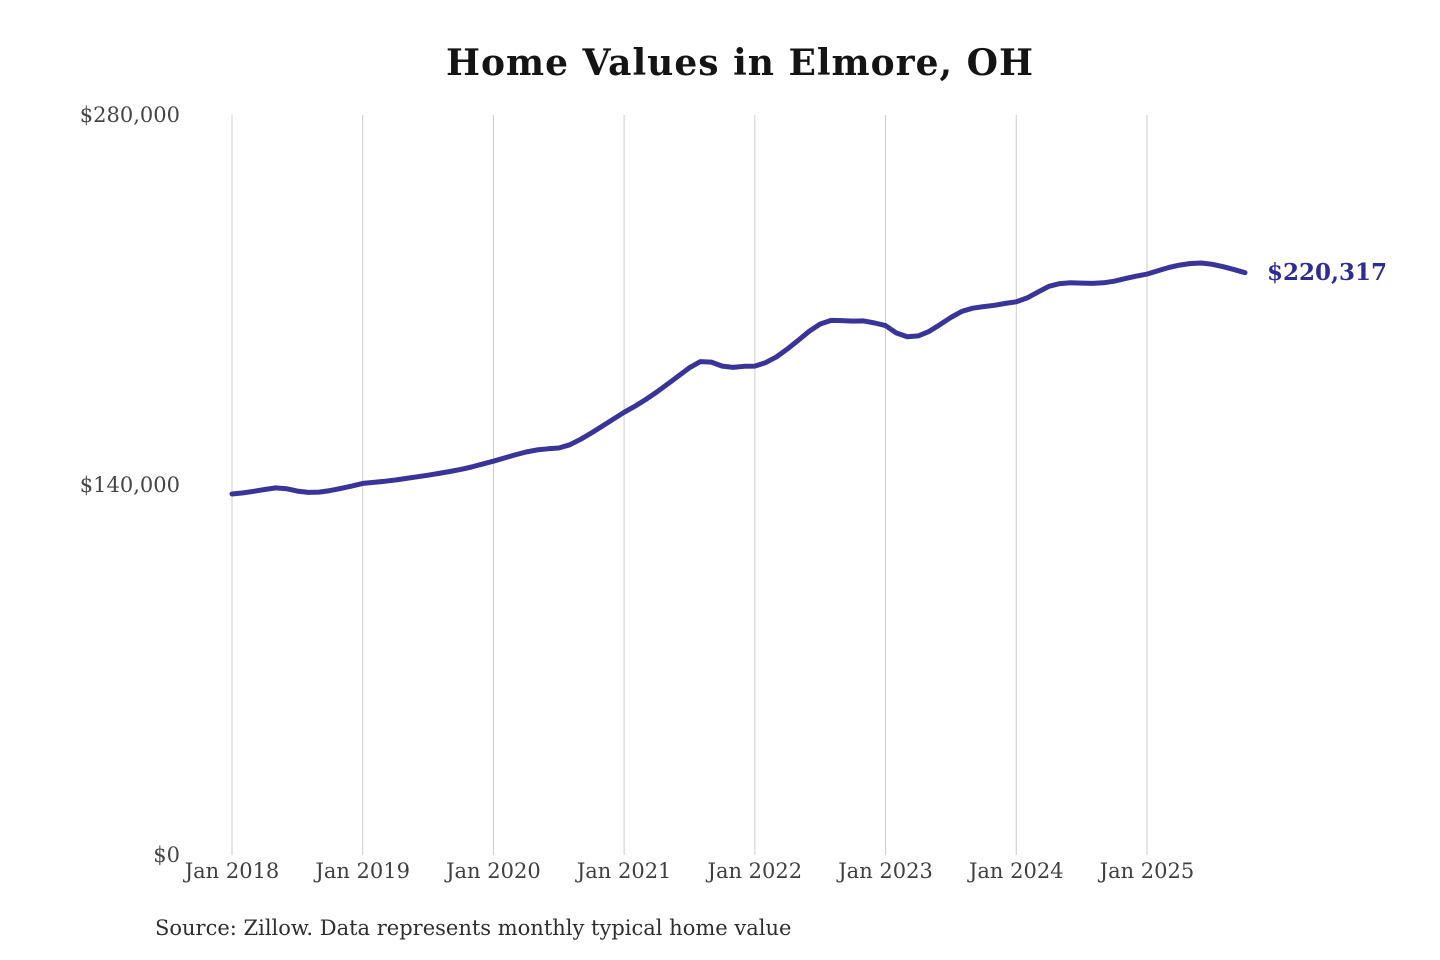 The image size is (1440, 960). What do you see at coordinates (232, 871) in the screenshot?
I see `x-axis-tick-label: Jan 2018` at bounding box center [232, 871].